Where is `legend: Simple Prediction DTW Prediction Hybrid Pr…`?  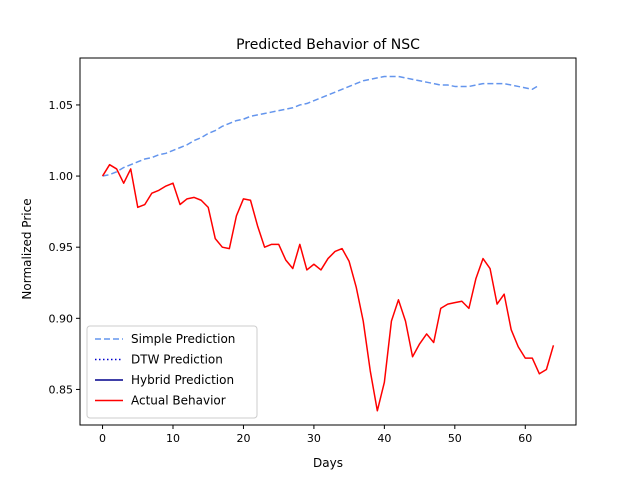
legend: Simple Prediction DTW Prediction Hybrid Pr… is located at coordinates (172, 372).